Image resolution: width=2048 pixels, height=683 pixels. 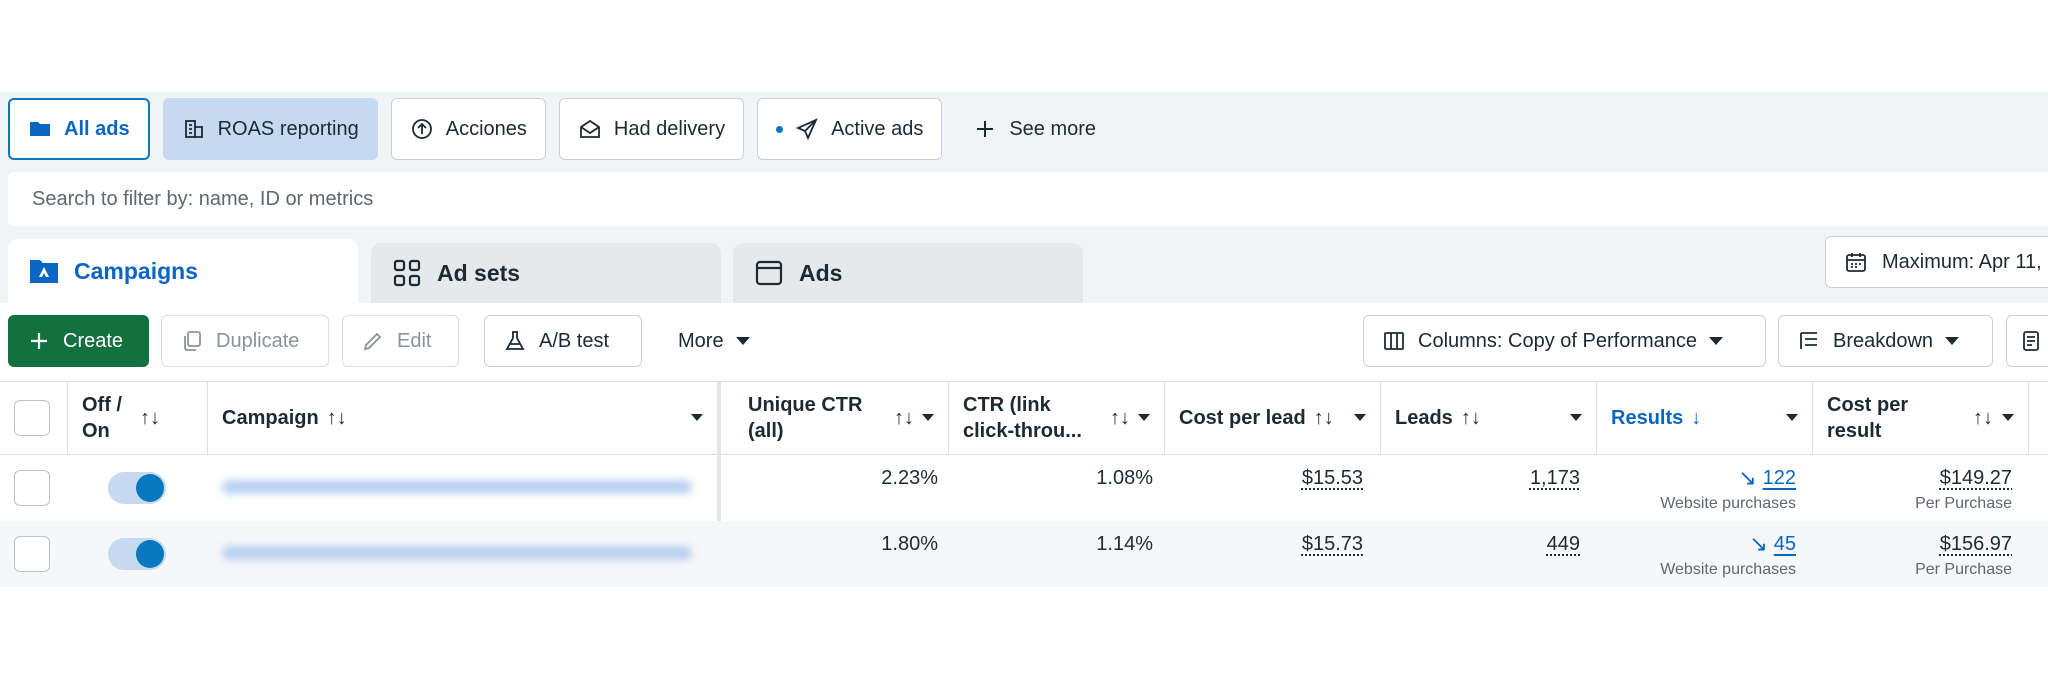 I want to click on header-text: result, so click(x=1854, y=431).